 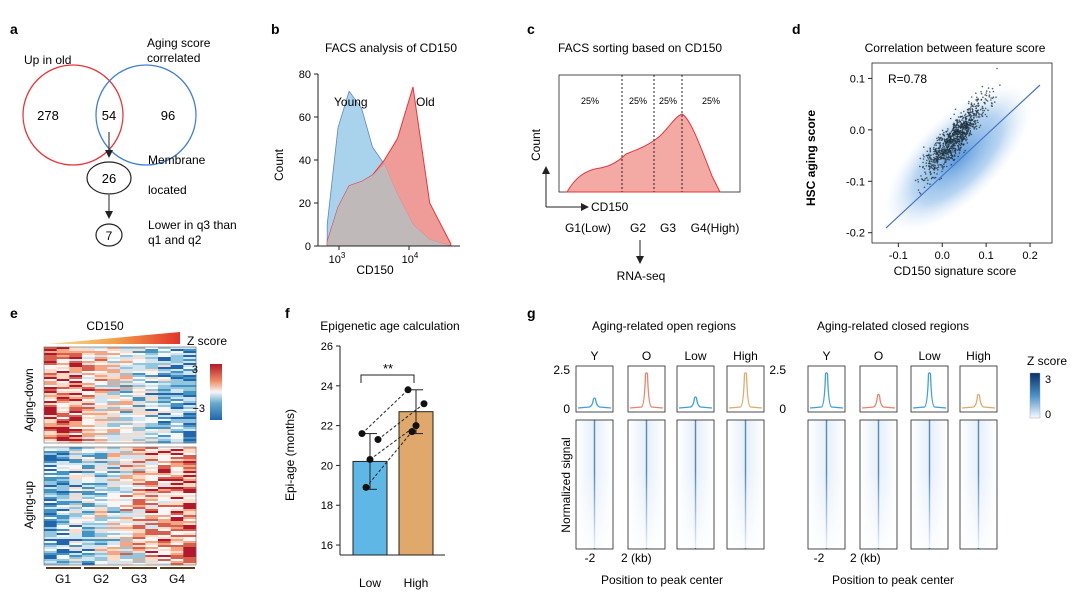 What do you see at coordinates (370, 583) in the screenshot?
I see `epi-cat-low: Low` at bounding box center [370, 583].